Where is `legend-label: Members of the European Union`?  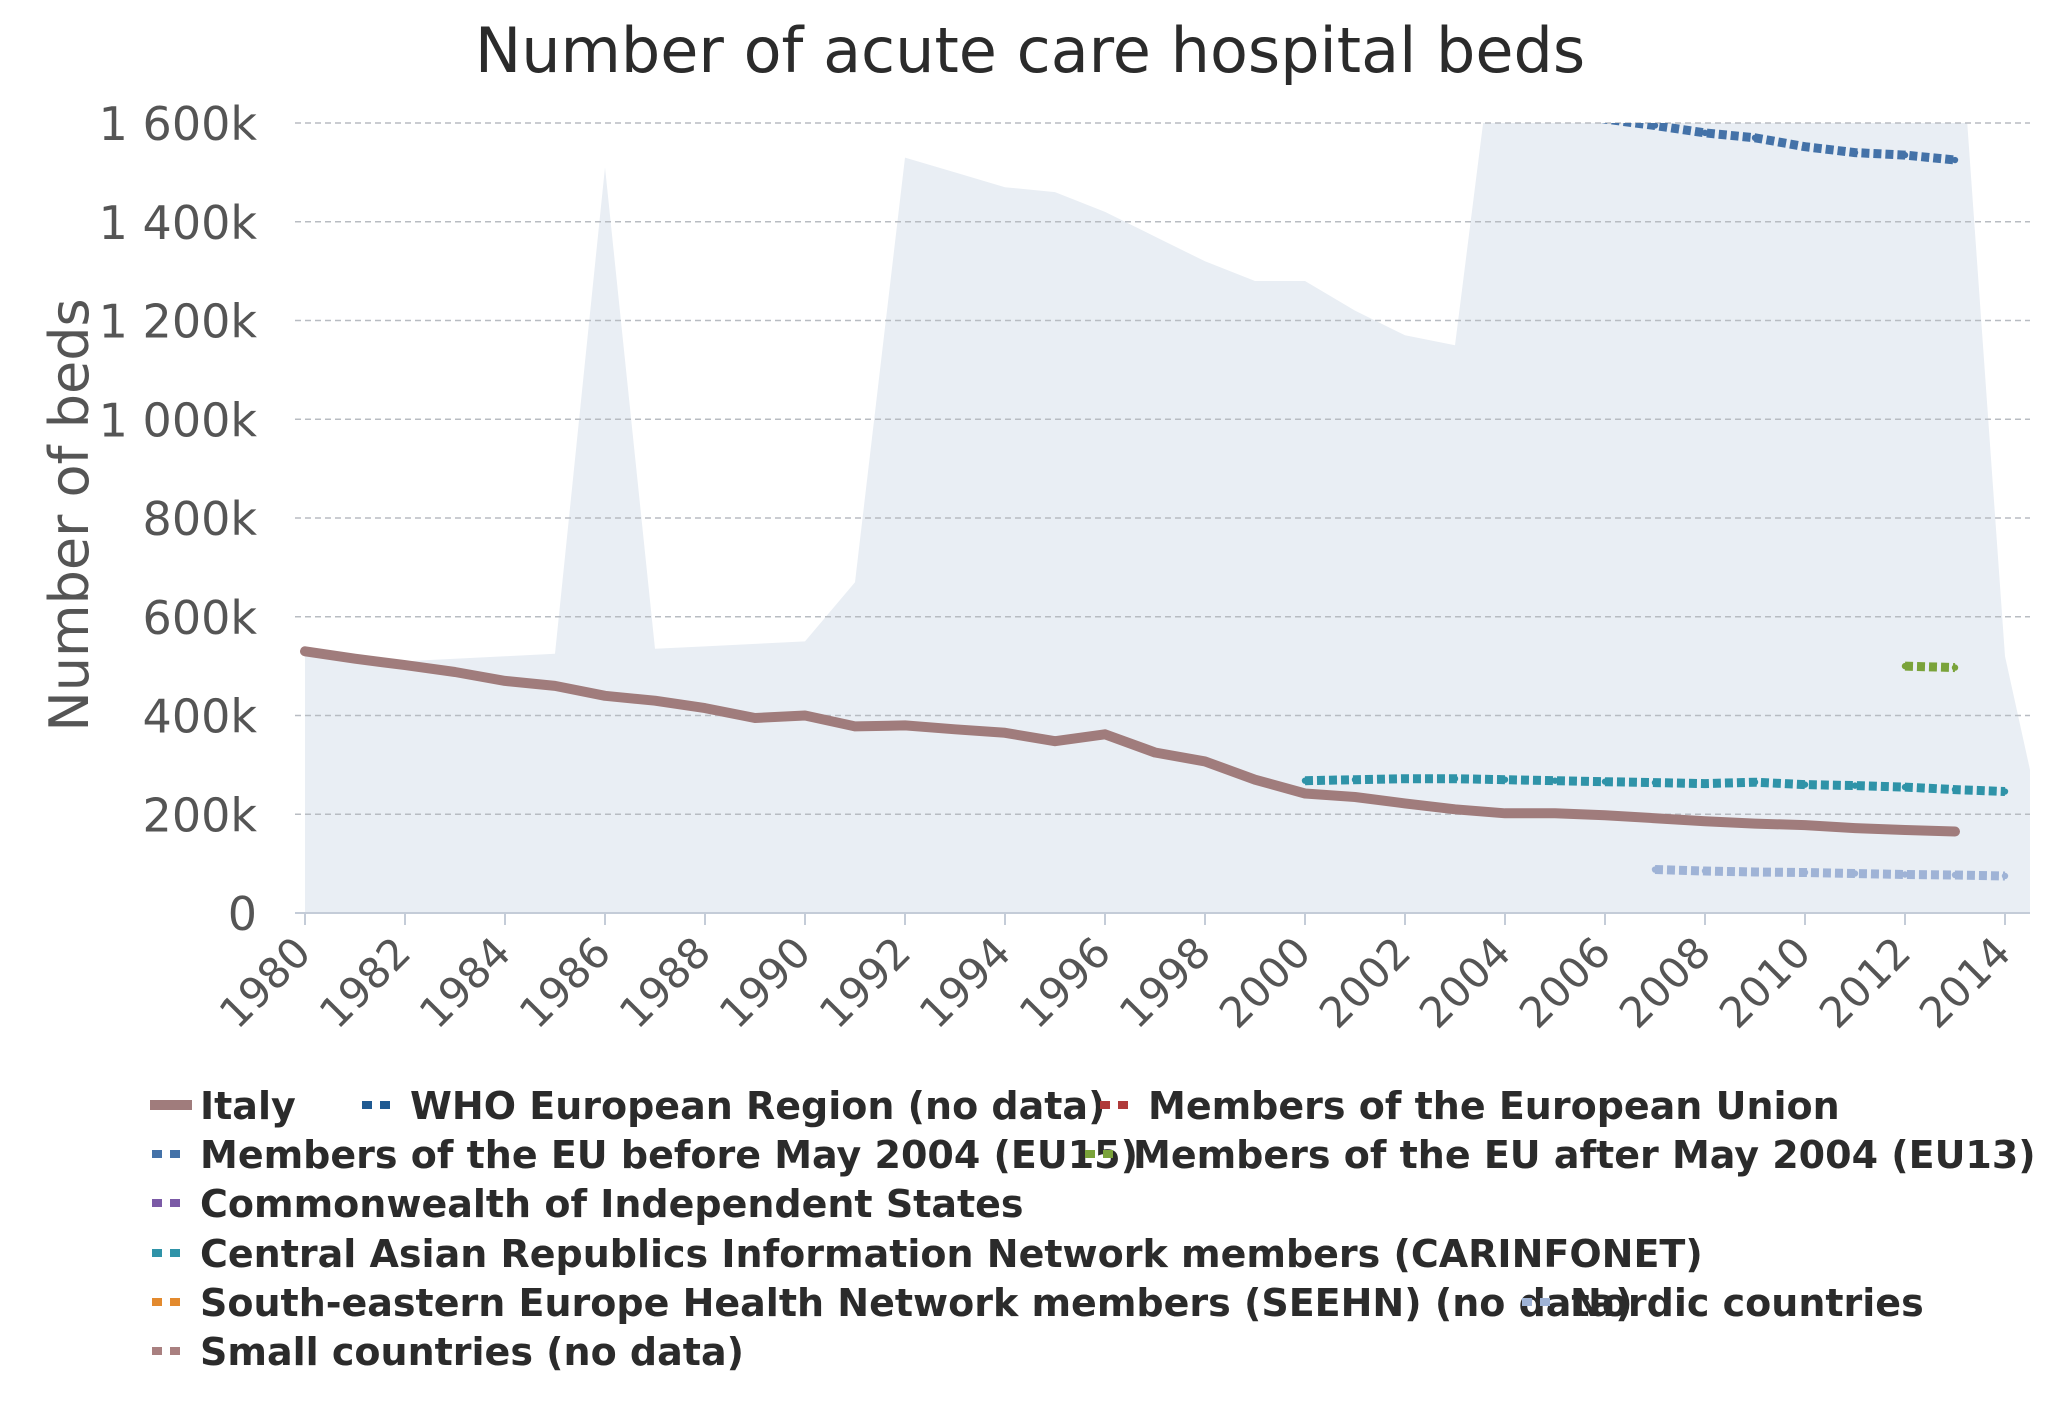 legend-label: Members of the European Union is located at coordinates (1494, 1106).